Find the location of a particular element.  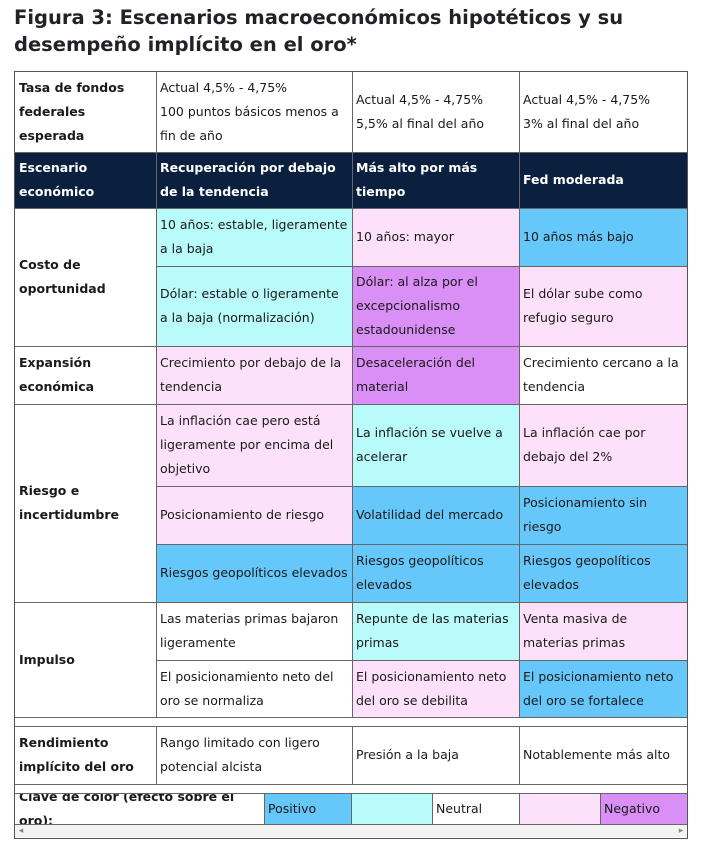

row-label-implied: Rendimiento implícito del oro is located at coordinates (76, 754).